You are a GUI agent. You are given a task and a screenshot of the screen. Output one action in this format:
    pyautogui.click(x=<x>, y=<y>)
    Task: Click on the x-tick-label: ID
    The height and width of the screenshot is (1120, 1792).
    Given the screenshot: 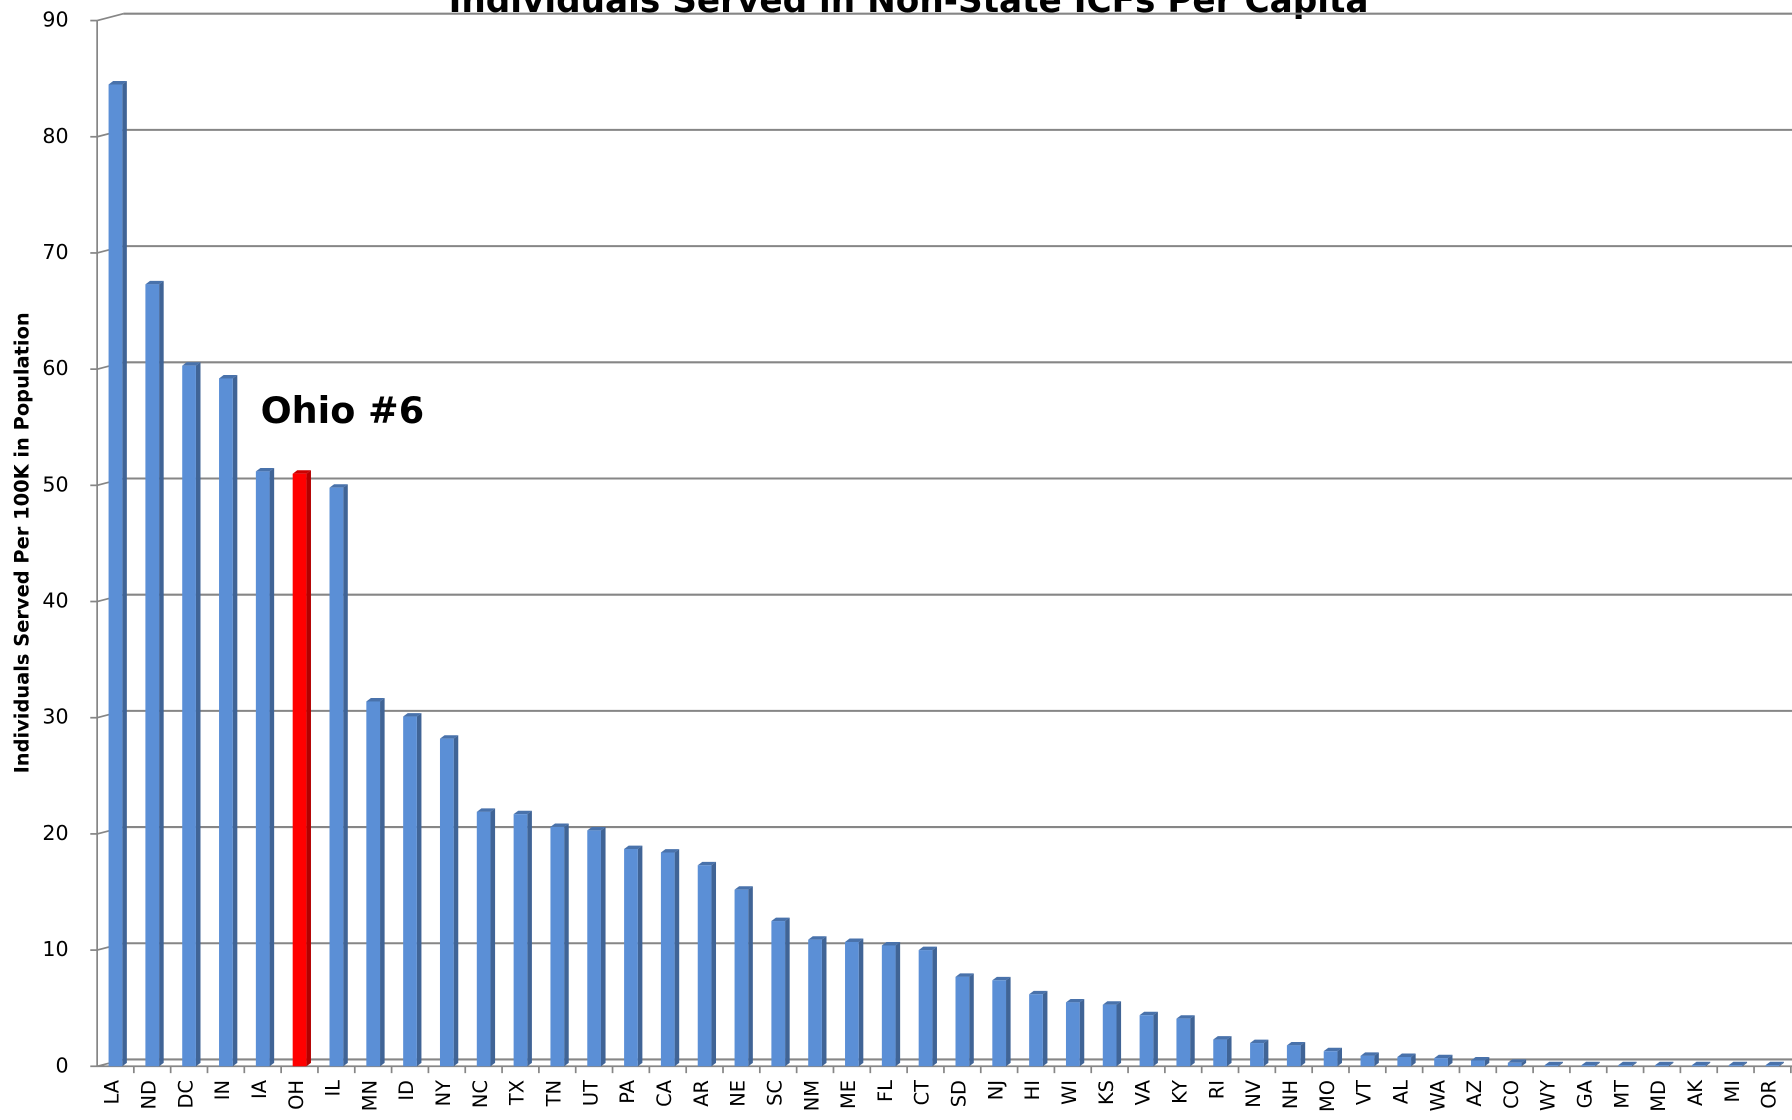 What is the action you would take?
    pyautogui.click(x=406, y=1090)
    